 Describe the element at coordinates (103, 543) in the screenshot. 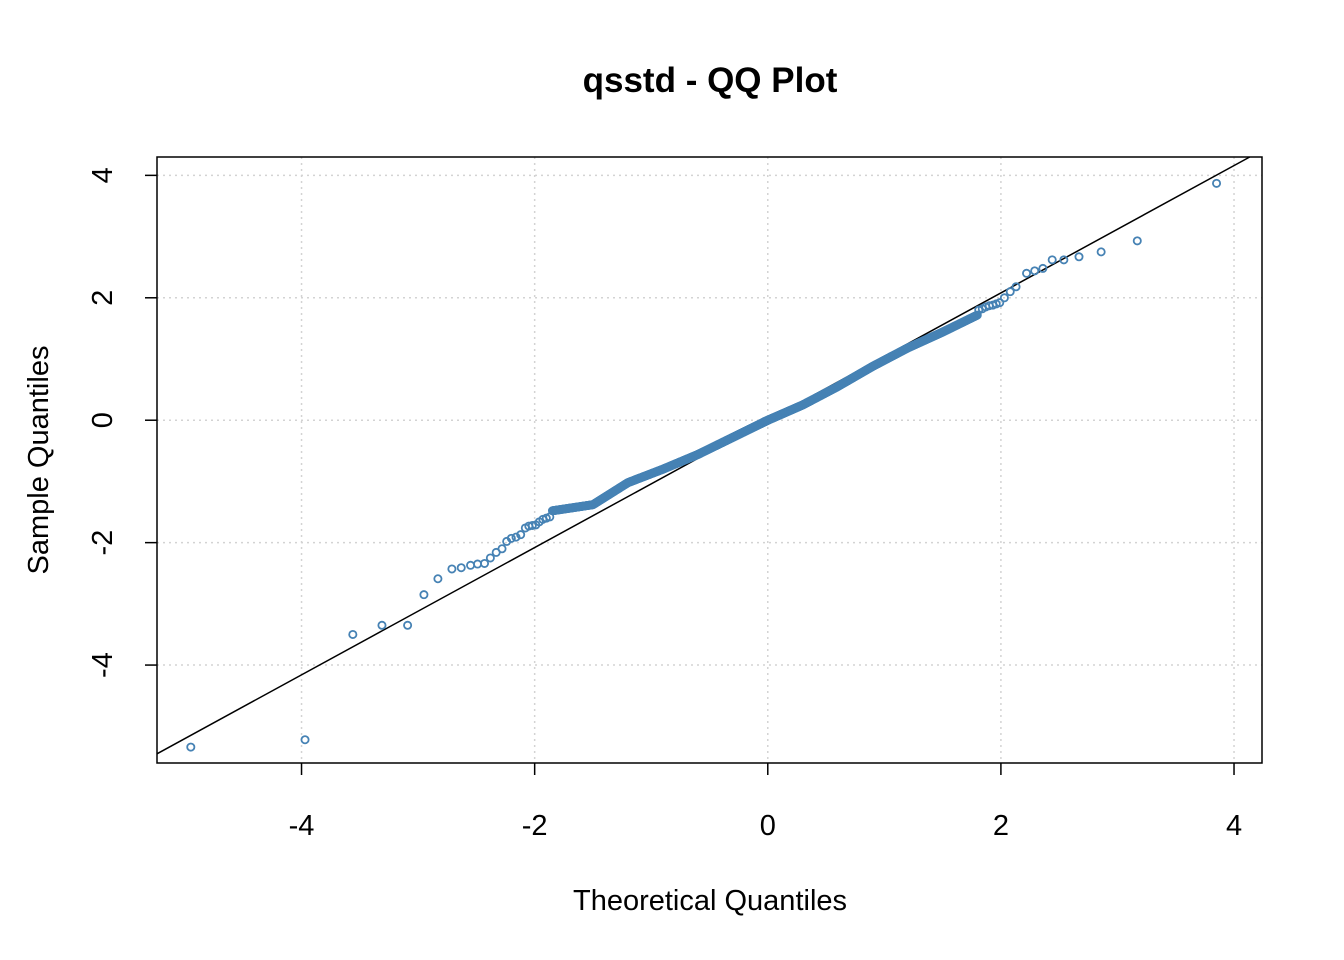

I see `y-tick-label: -2` at that location.